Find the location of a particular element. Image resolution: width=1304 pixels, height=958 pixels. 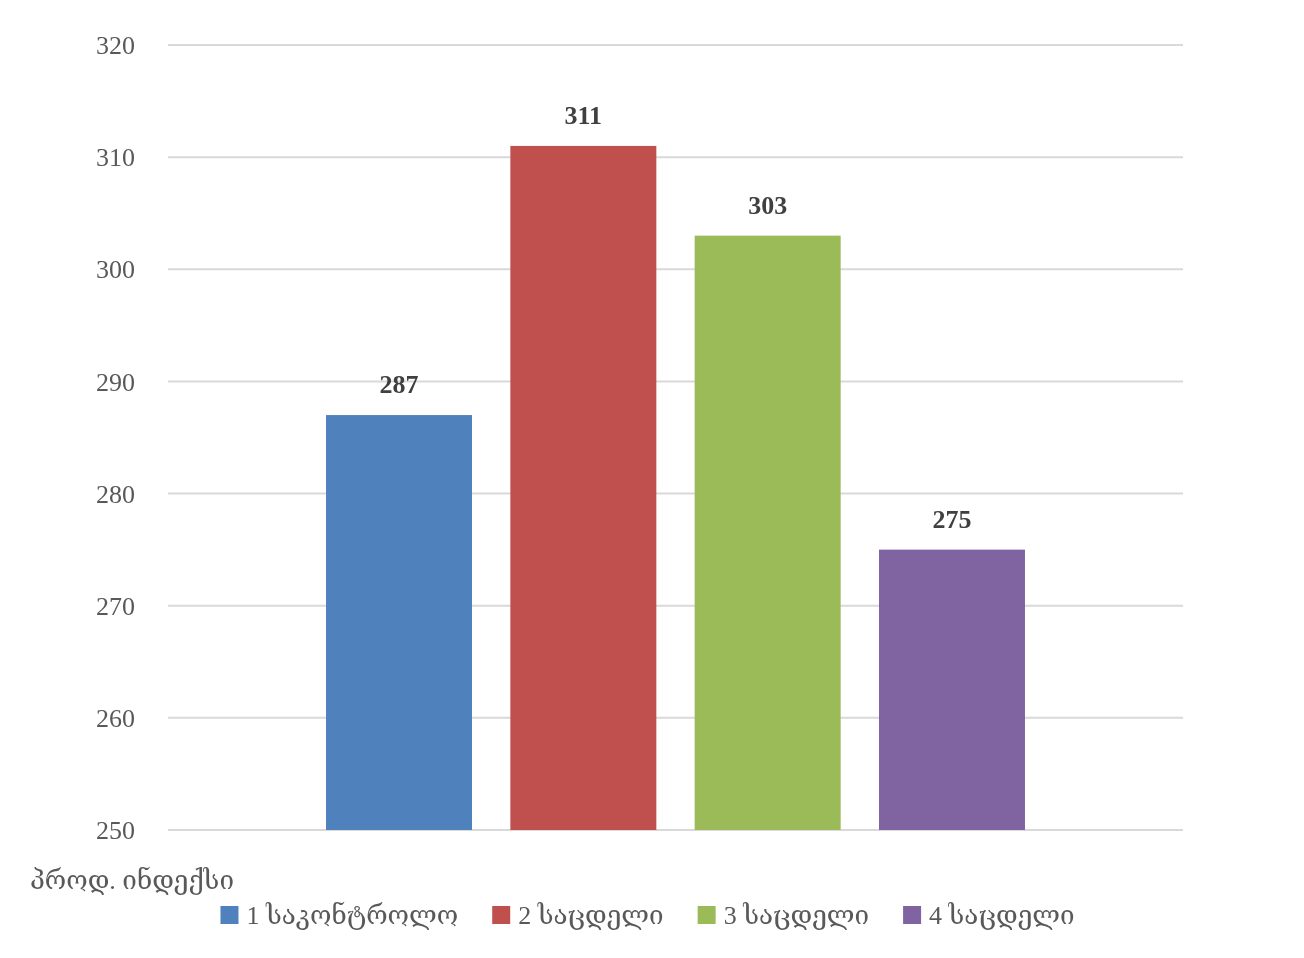

legend-label: 1 საკონტროლო is located at coordinates (352, 916).